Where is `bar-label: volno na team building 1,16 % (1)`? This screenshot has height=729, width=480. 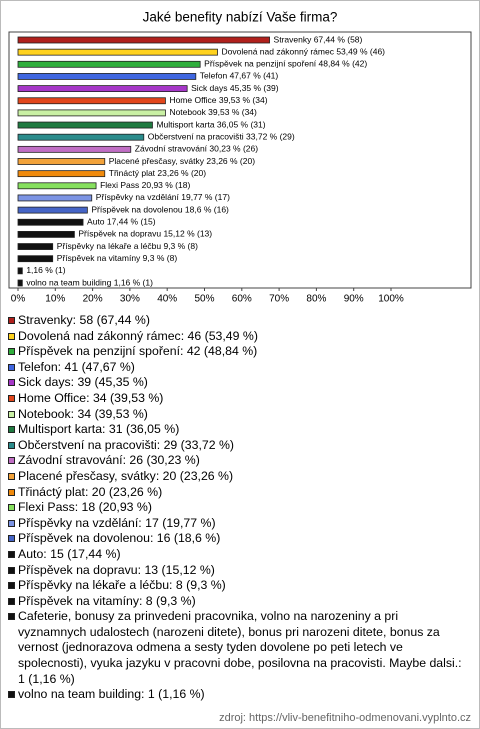 bar-label: volno na team building 1,16 % (1) is located at coordinates (89, 282).